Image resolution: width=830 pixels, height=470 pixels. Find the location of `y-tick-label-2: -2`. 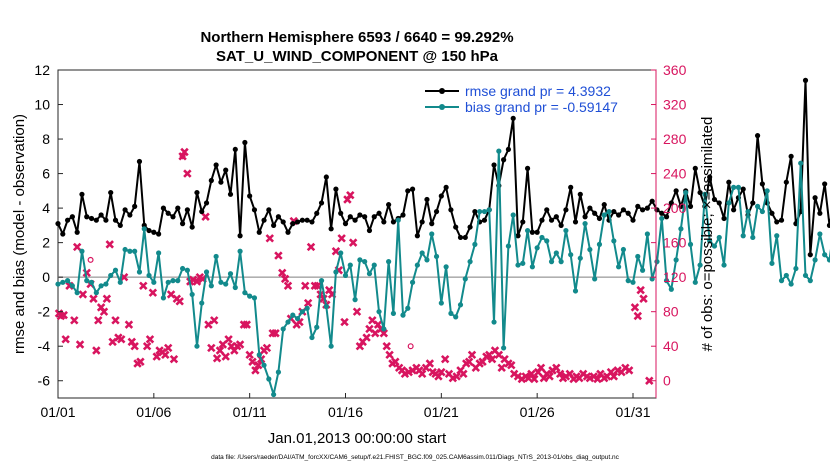

y-tick-label-2: -2 is located at coordinates (44, 312).